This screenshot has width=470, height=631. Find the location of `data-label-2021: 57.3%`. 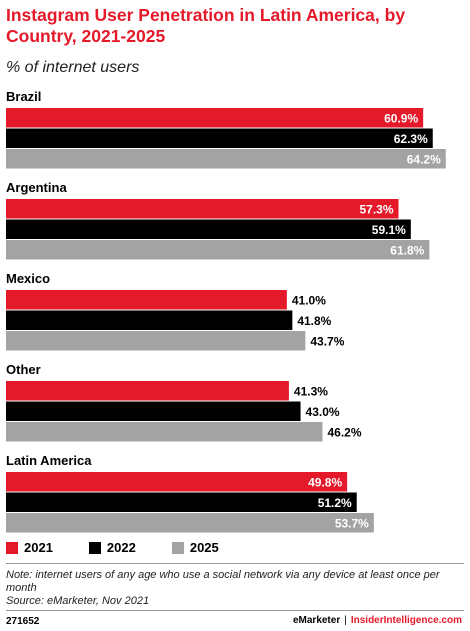

data-label-2021: 57.3% is located at coordinates (376, 209).